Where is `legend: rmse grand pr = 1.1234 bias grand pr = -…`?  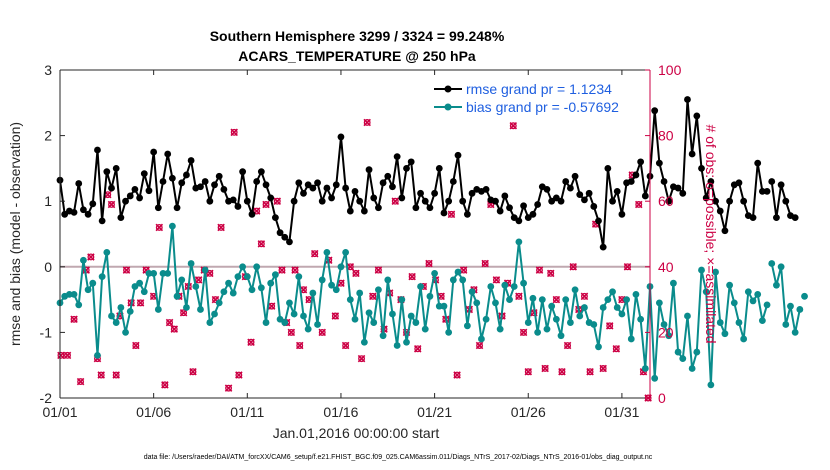 legend: rmse grand pr = 1.1234 bias grand pr = -… is located at coordinates (526, 98).